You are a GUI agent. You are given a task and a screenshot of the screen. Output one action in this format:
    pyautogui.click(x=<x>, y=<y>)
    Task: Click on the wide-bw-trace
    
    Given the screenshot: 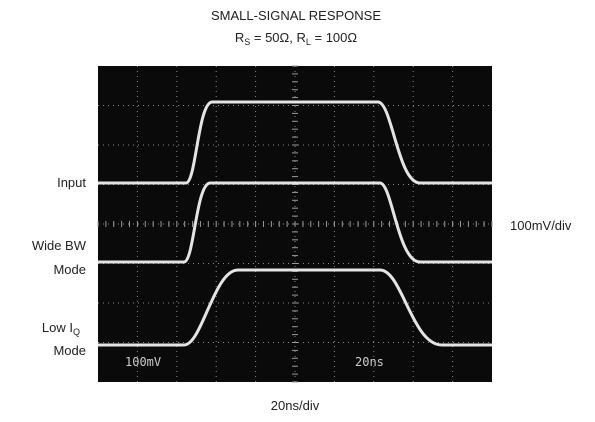 What is the action you would take?
    pyautogui.click(x=295, y=222)
    